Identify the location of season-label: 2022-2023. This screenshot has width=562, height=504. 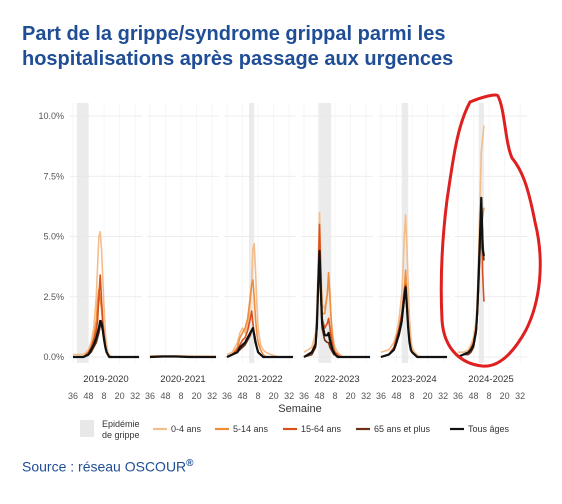
(336, 379).